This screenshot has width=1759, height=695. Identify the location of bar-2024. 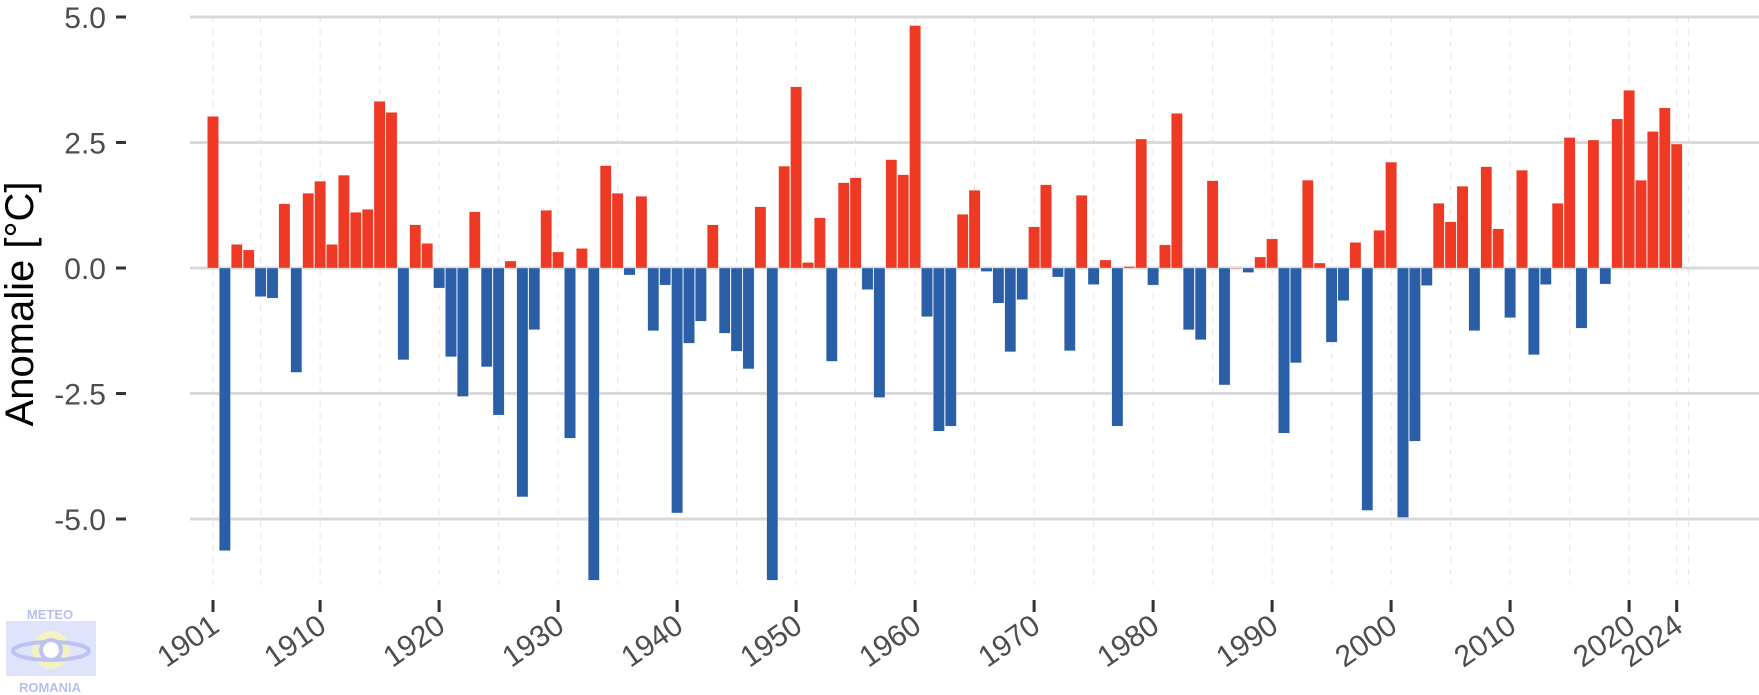
(1676, 206).